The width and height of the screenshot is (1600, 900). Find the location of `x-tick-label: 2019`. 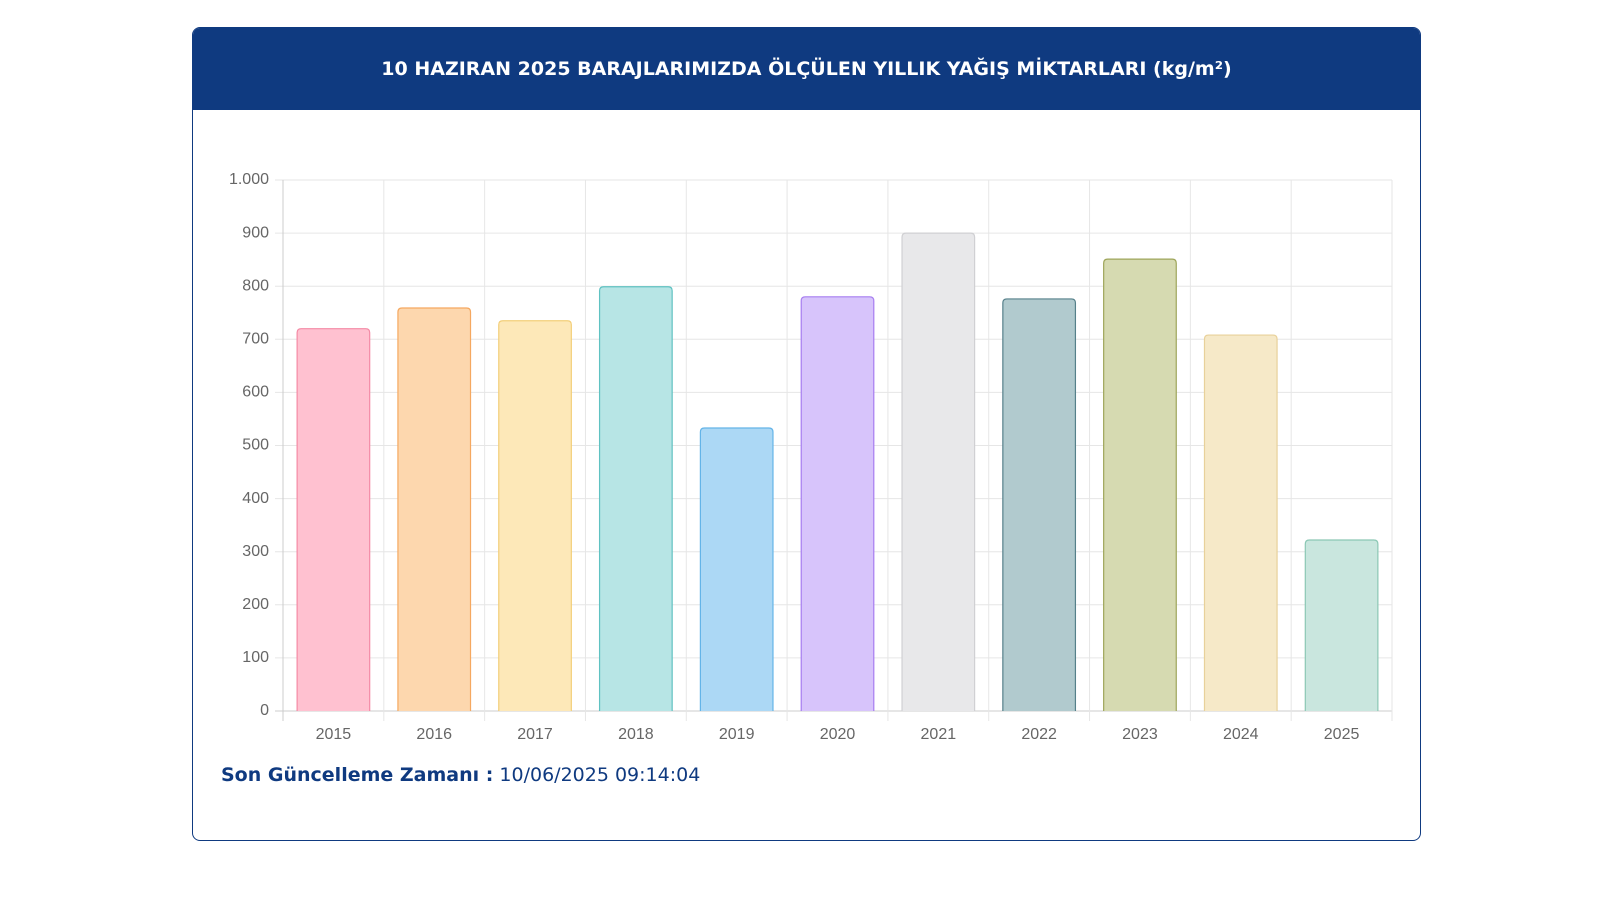

x-tick-label: 2019 is located at coordinates (737, 734).